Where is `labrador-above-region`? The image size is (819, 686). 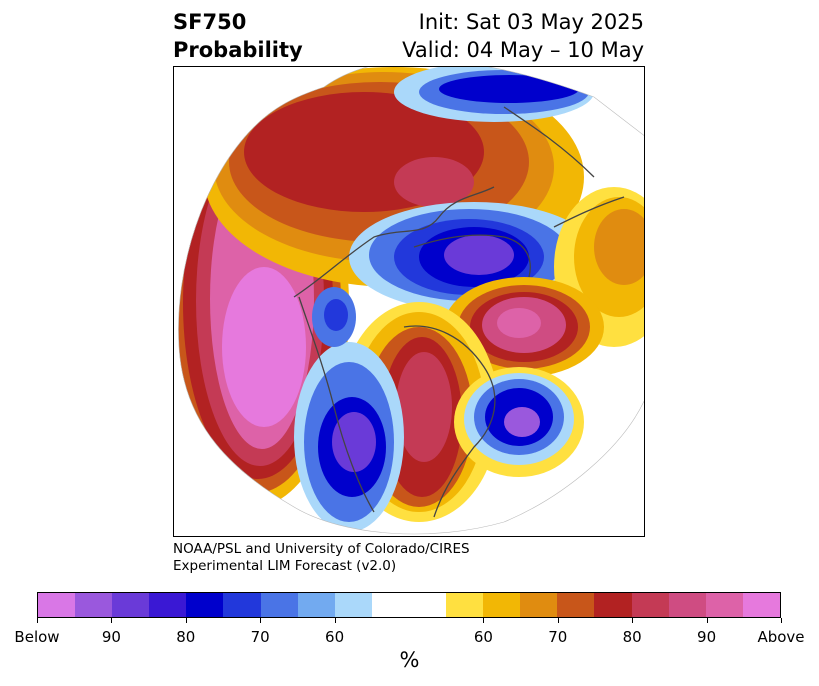 labrador-above-region is located at coordinates (524, 327).